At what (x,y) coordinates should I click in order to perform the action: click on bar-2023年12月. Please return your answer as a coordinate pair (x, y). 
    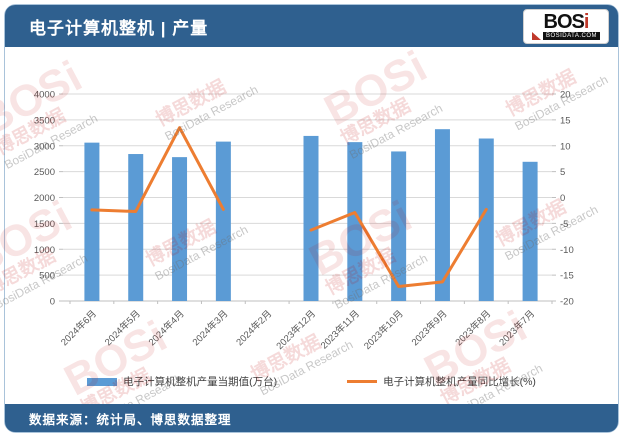
    Looking at the image, I should click on (311, 218).